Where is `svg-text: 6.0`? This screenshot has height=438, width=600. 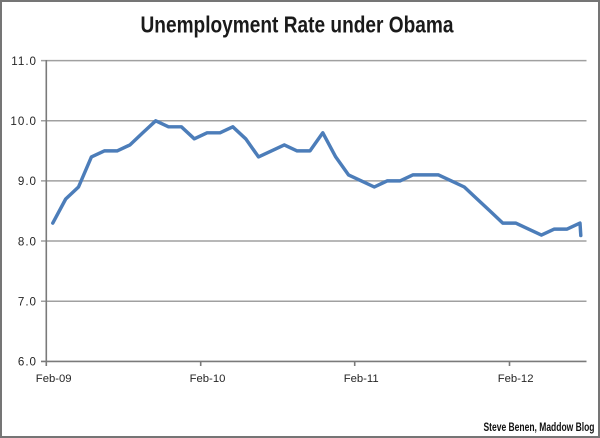
svg-text: 6.0 is located at coordinates (27, 362).